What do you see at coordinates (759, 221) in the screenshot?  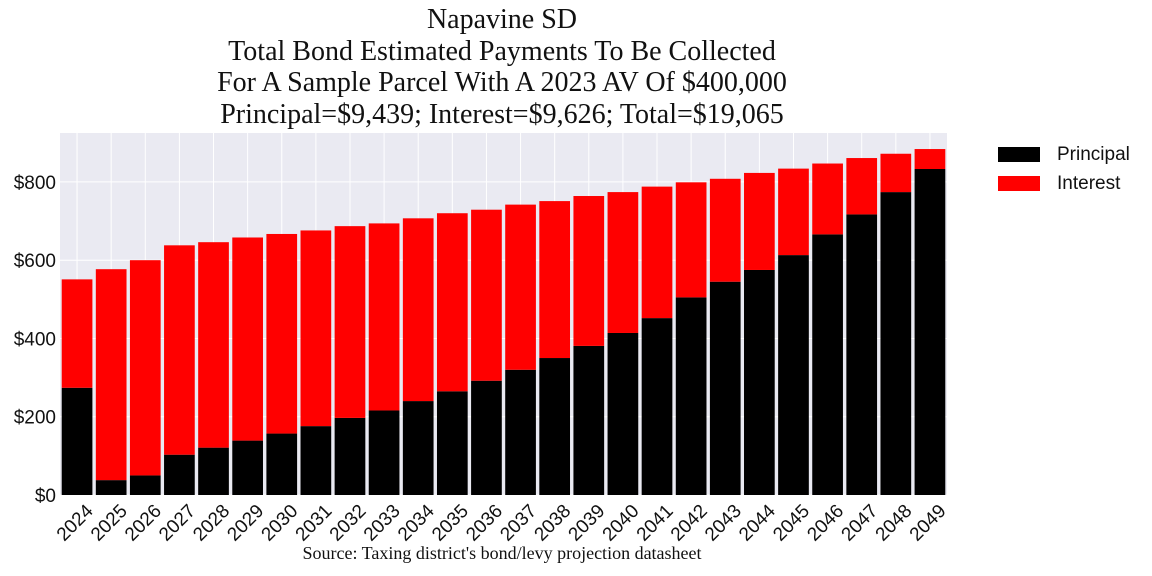 I see `bar-interest-2044` at bounding box center [759, 221].